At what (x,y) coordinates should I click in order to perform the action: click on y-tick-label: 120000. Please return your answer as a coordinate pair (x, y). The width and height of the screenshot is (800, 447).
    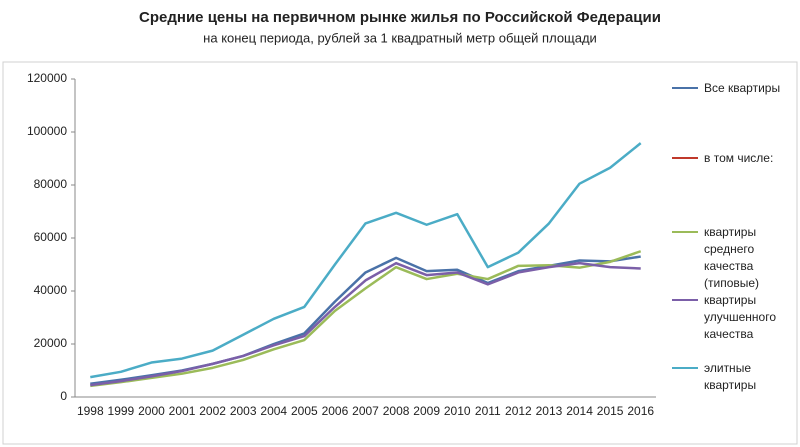
    Looking at the image, I should click on (47, 78).